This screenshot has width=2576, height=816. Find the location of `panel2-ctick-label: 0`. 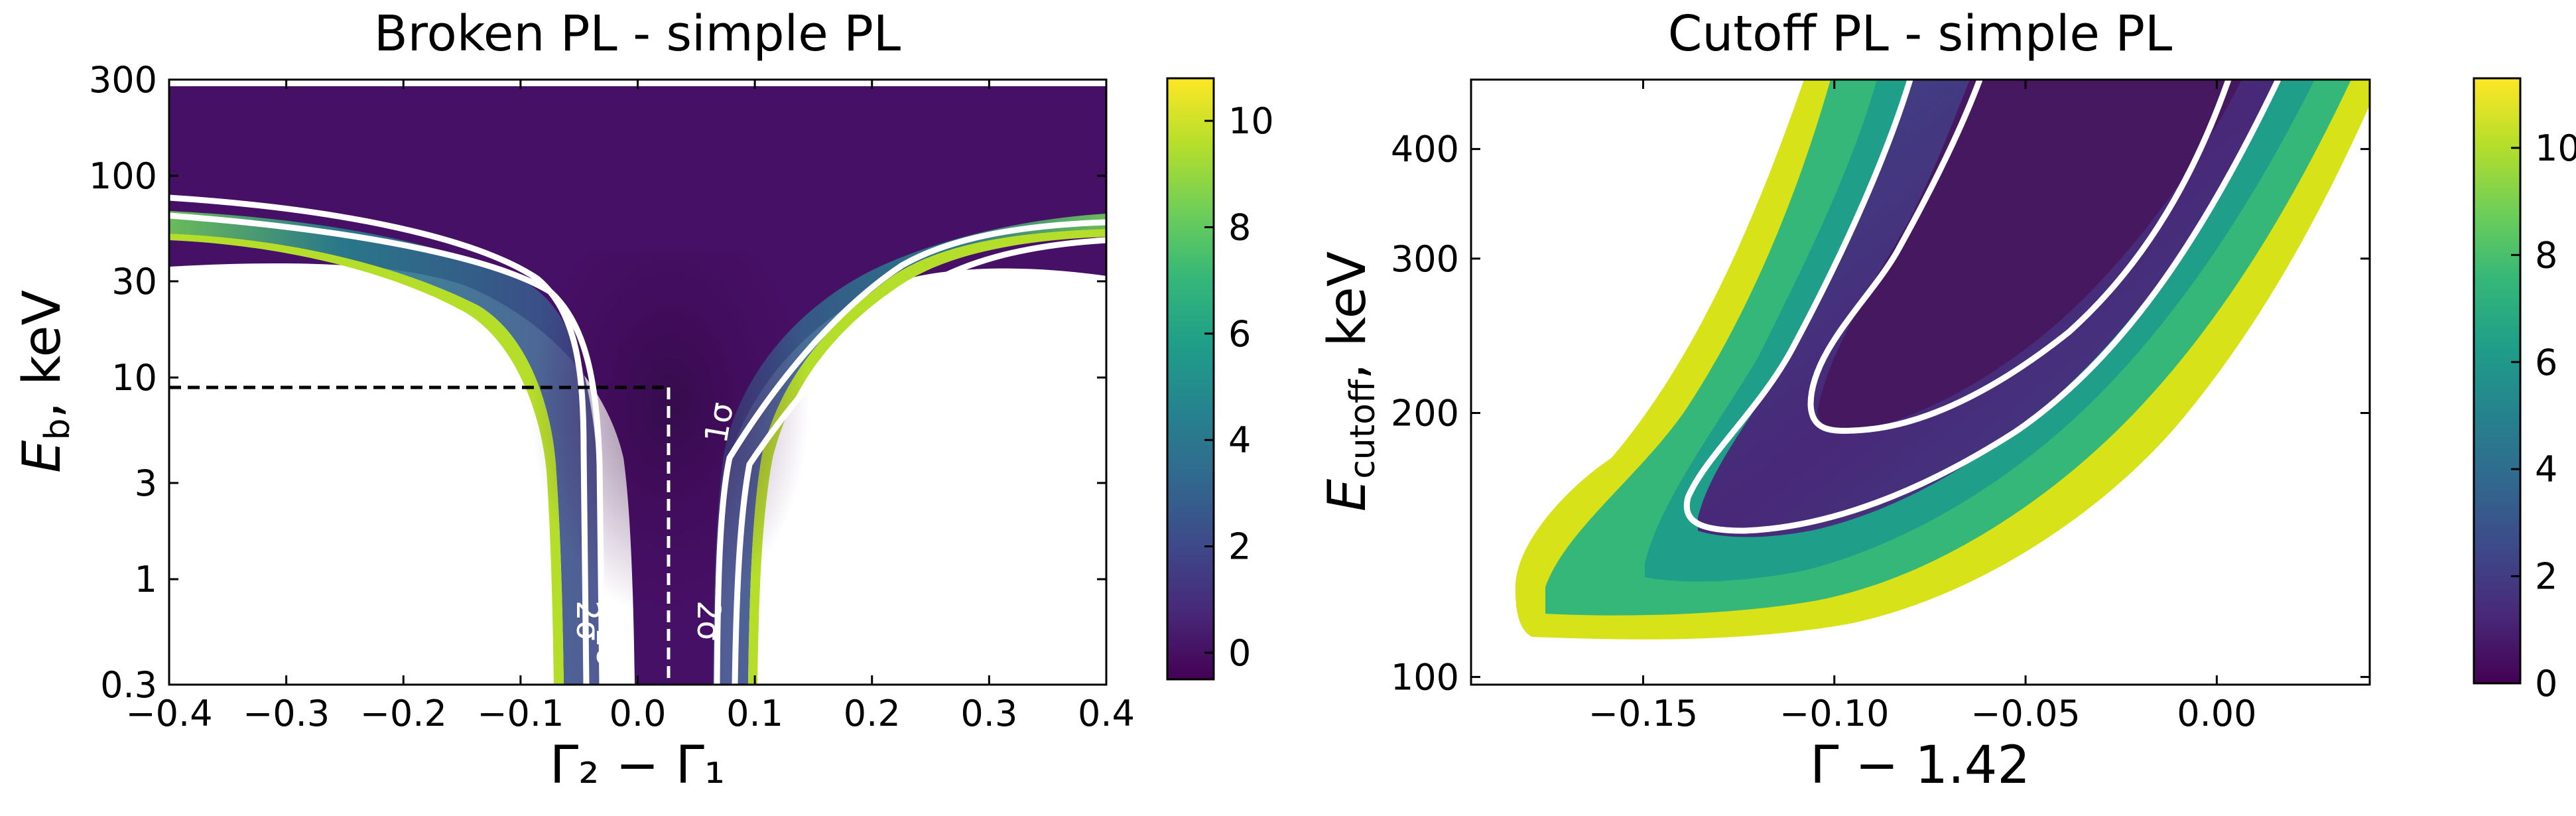

panel2-ctick-label: 0 is located at coordinates (2546, 684).